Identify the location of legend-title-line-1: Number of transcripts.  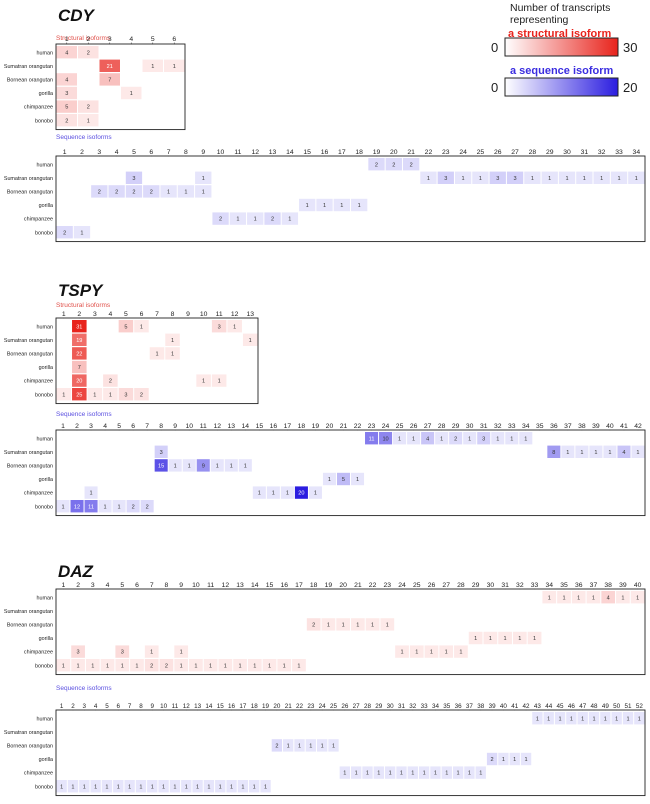
(560, 8).